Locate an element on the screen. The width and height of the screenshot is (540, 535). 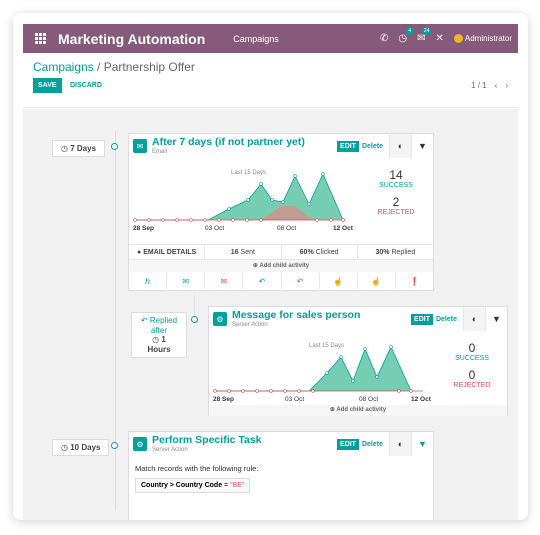
breadcrumb-campaigns: Campaigns is located at coordinates (63, 67).